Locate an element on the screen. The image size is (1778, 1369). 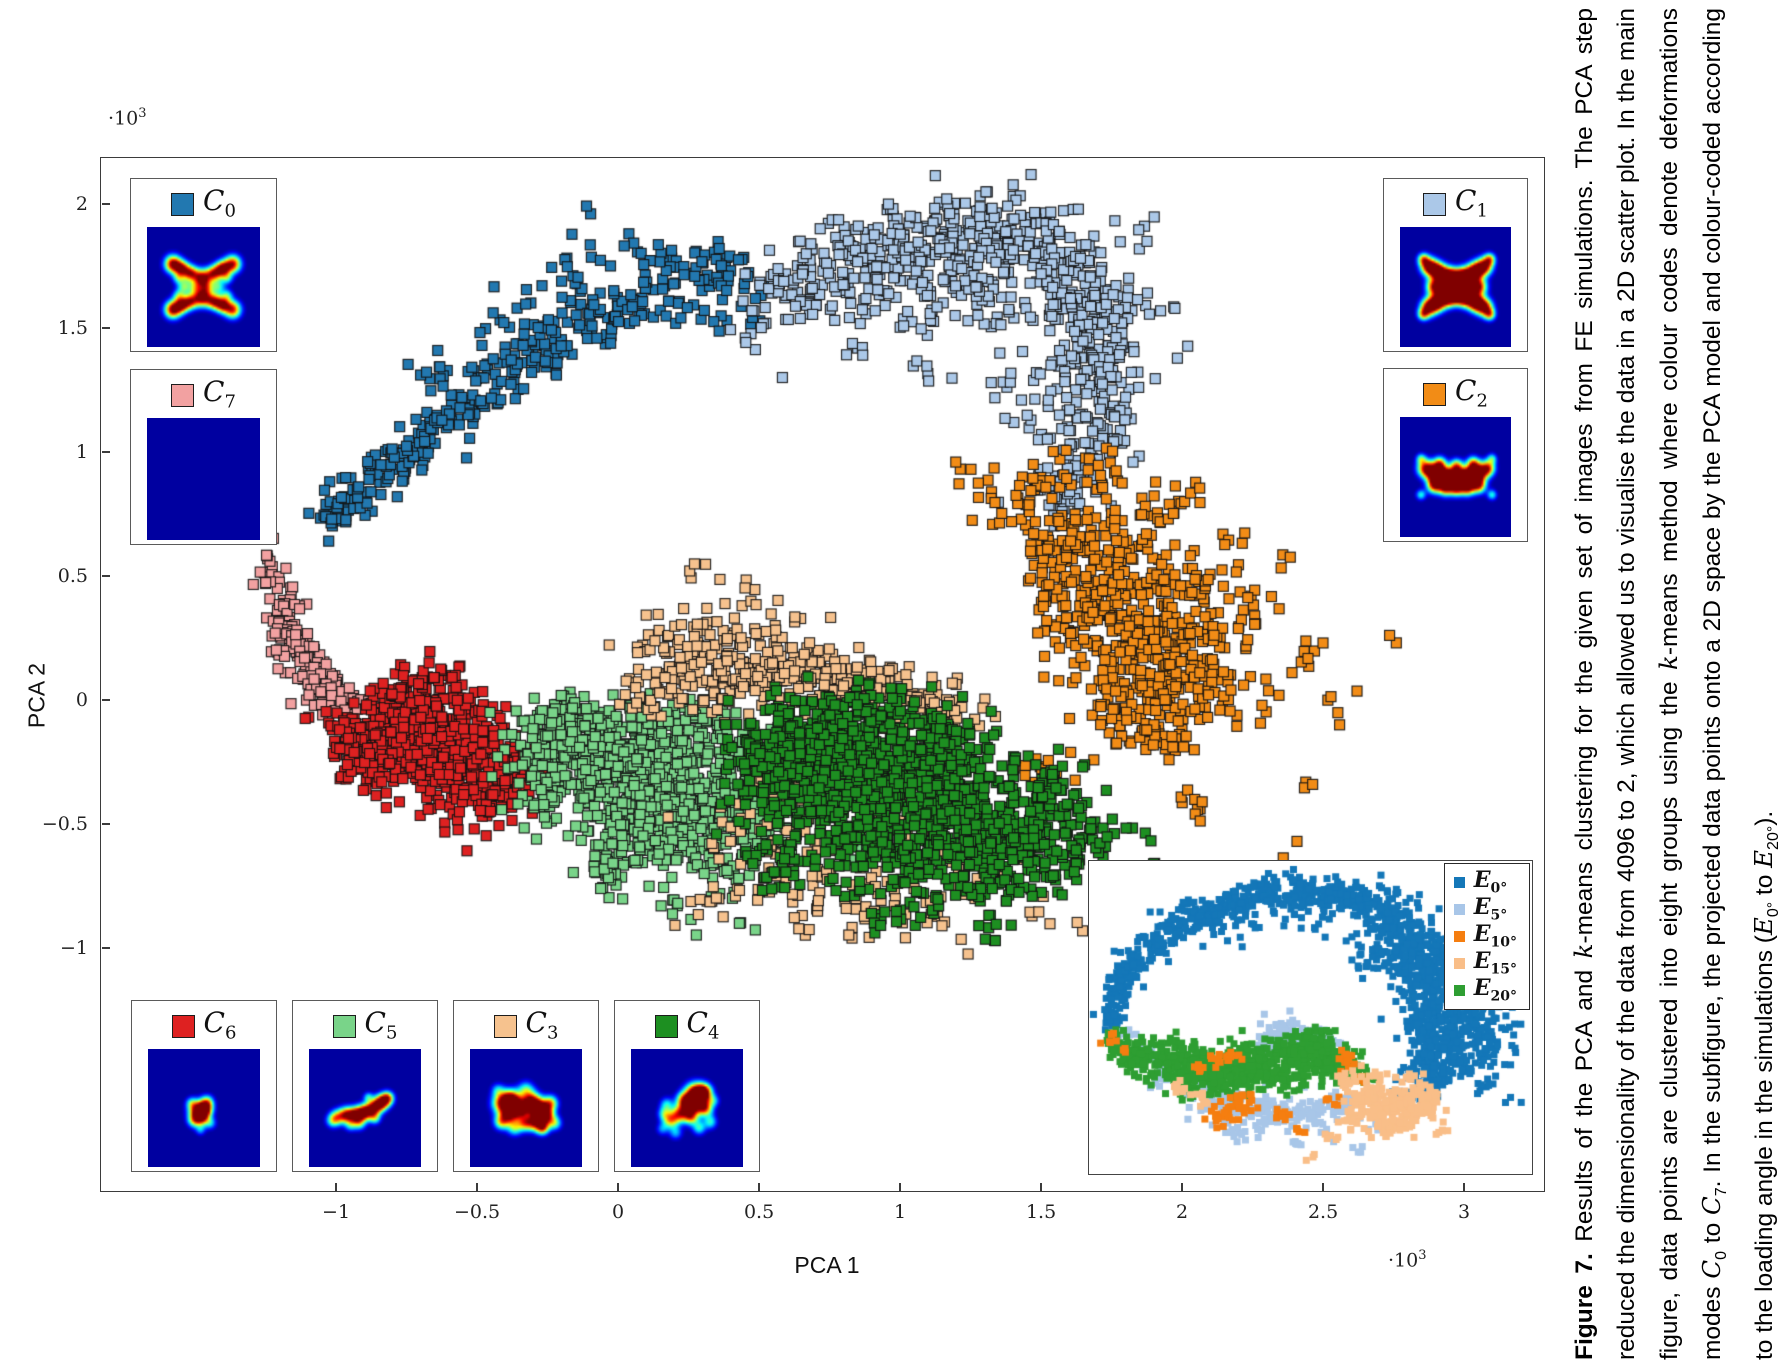
legend-box-c7: C7 is located at coordinates (203, 457).